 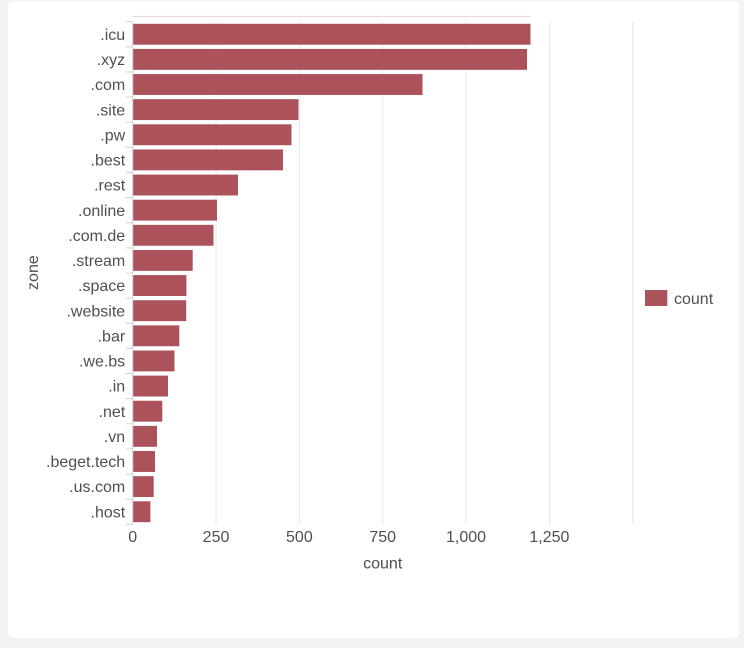 What do you see at coordinates (132, 537) in the screenshot?
I see `svg-text: 0` at bounding box center [132, 537].